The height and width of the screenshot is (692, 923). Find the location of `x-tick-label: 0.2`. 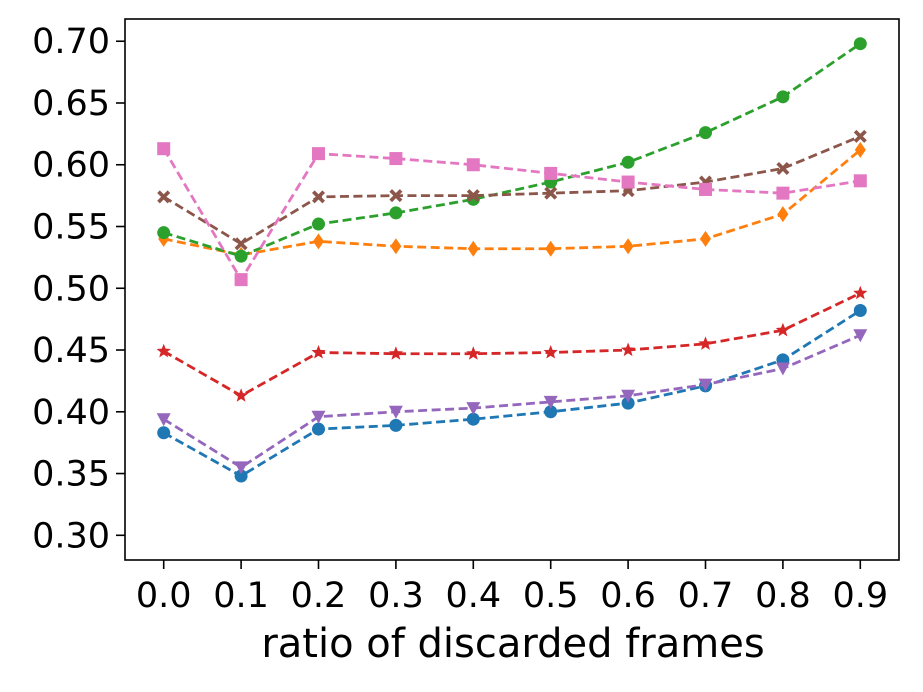

x-tick-label: 0.2 is located at coordinates (319, 596).